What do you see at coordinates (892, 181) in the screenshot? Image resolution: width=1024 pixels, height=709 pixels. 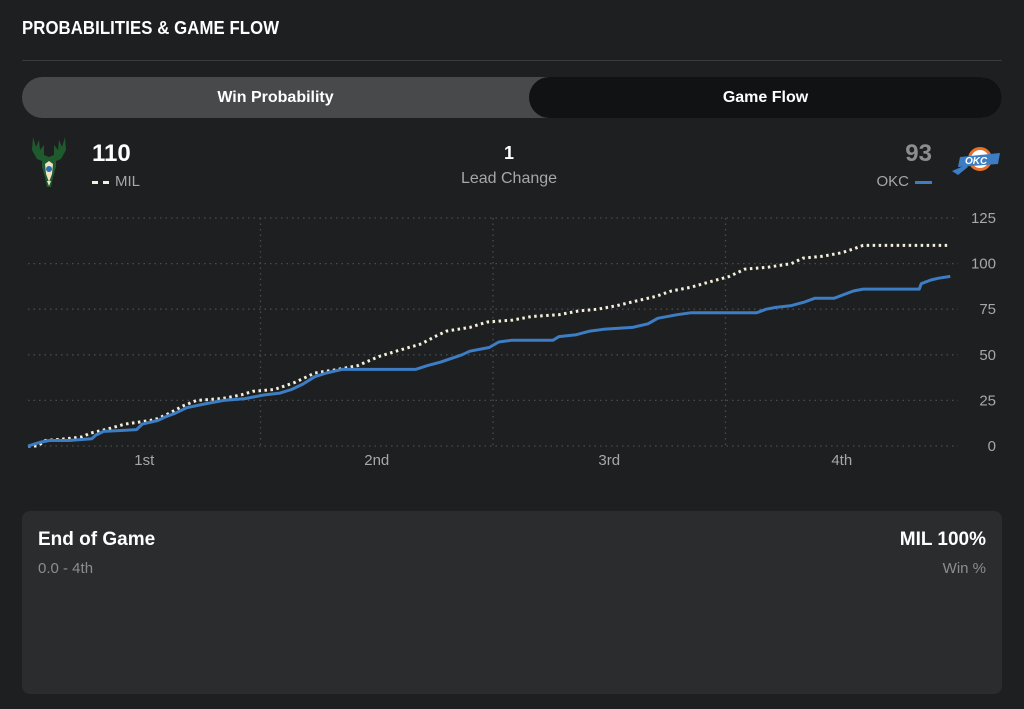 I see `away-team-abbr: OKC` at bounding box center [892, 181].